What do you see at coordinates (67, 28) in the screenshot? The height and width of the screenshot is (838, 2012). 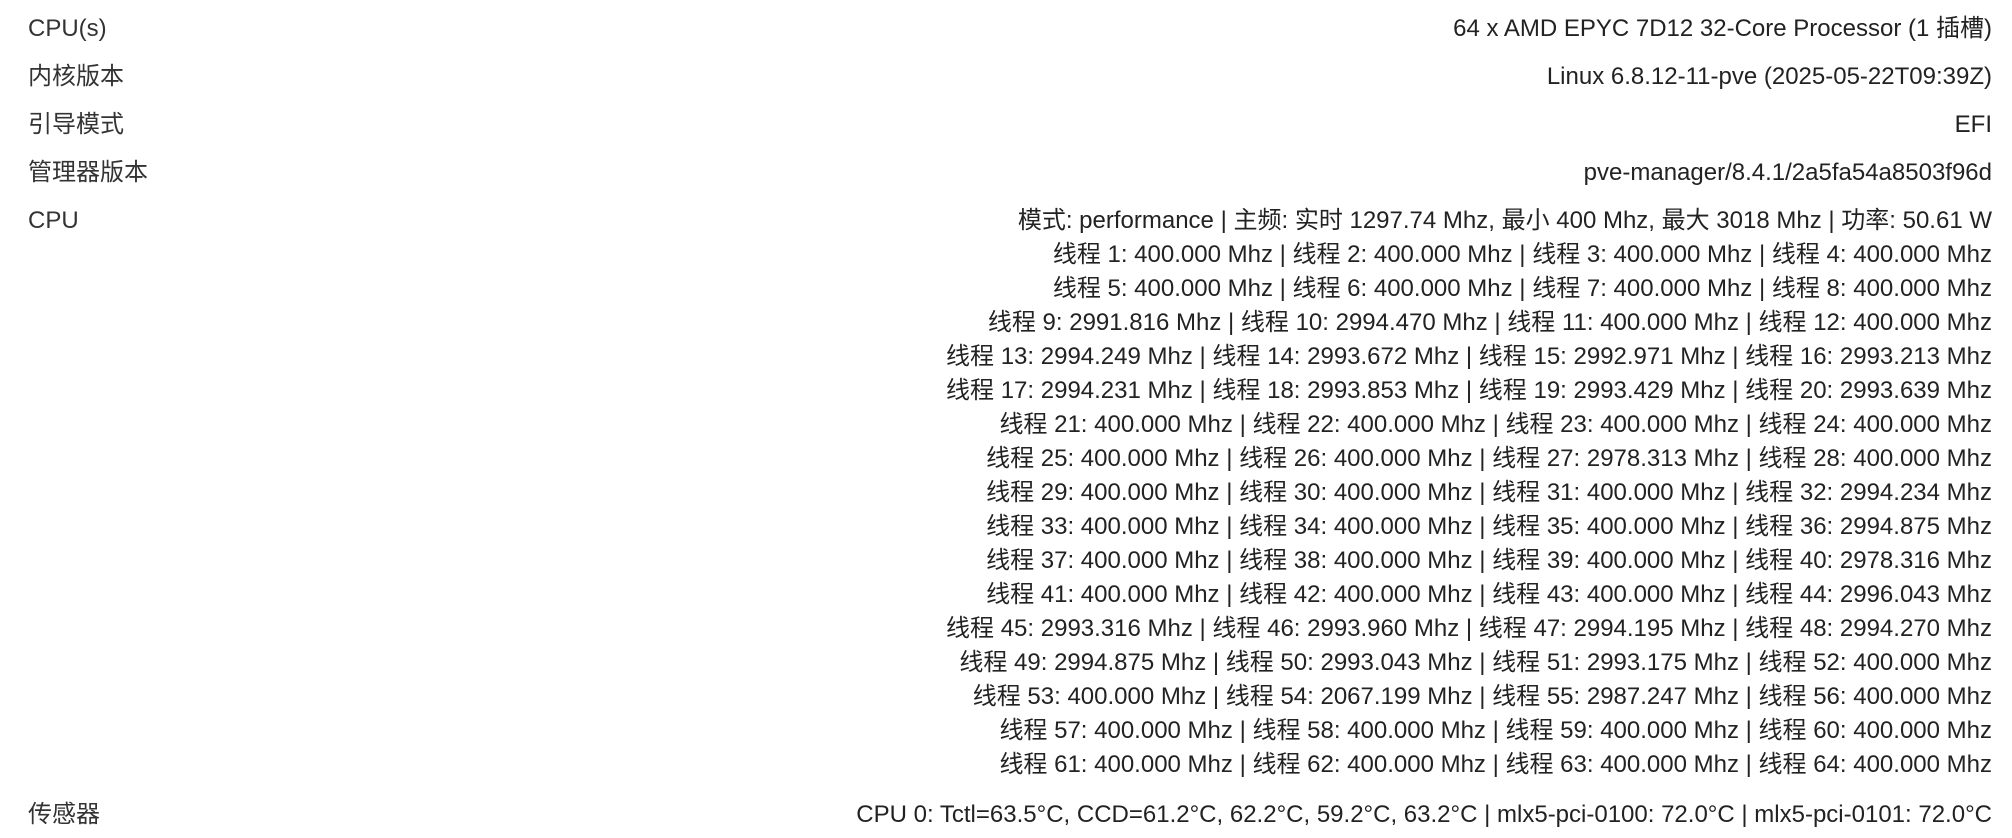 I see `cpus-label: CPU(s)` at bounding box center [67, 28].